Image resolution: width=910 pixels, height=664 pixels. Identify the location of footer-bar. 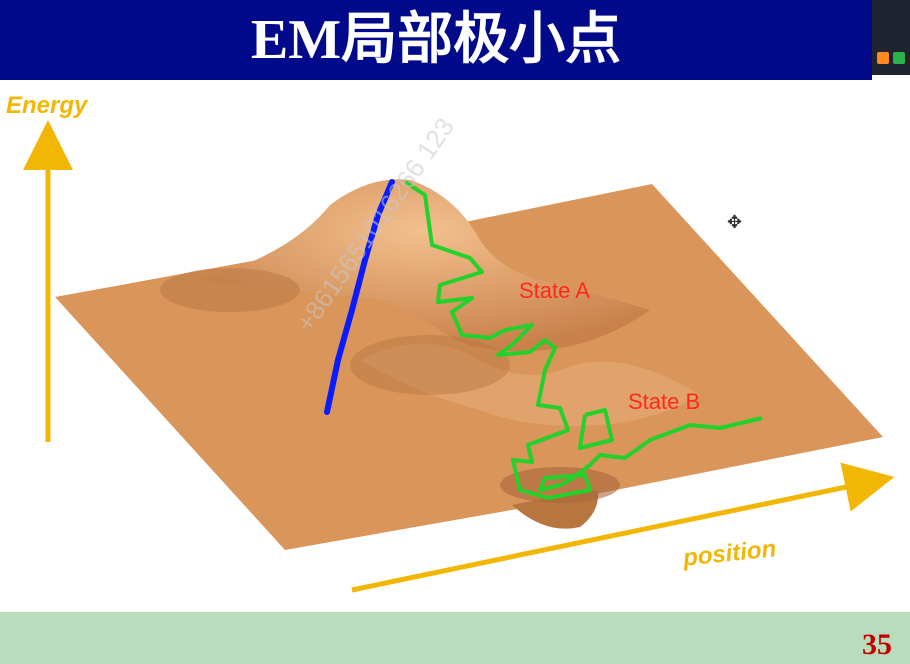
(455, 638).